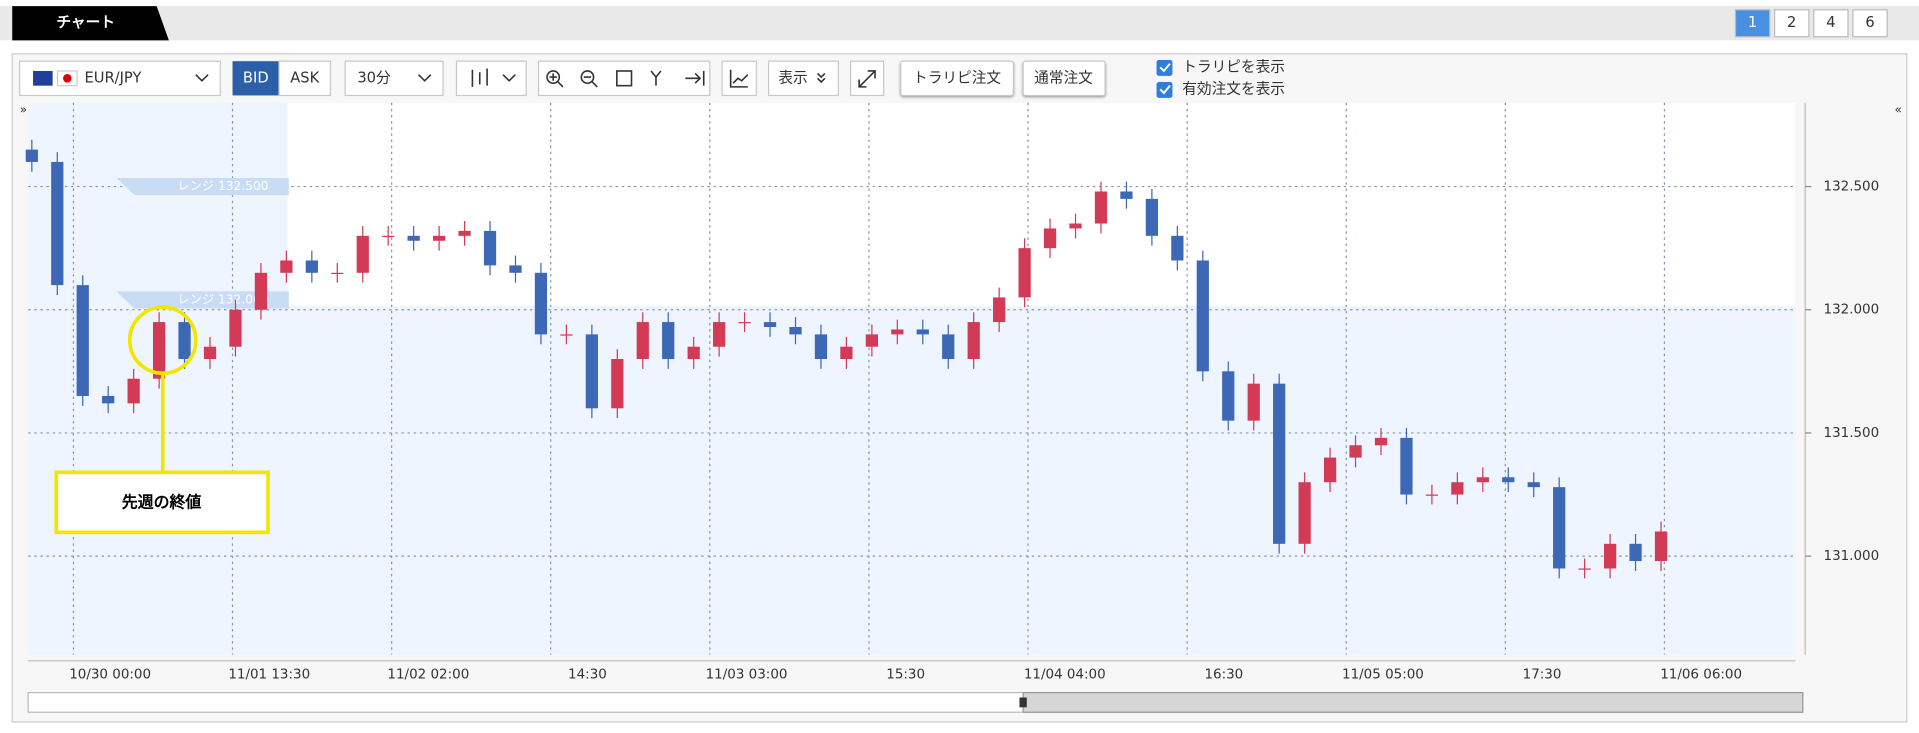  What do you see at coordinates (867, 79) in the screenshot?
I see `fullscreen-icon` at bounding box center [867, 79].